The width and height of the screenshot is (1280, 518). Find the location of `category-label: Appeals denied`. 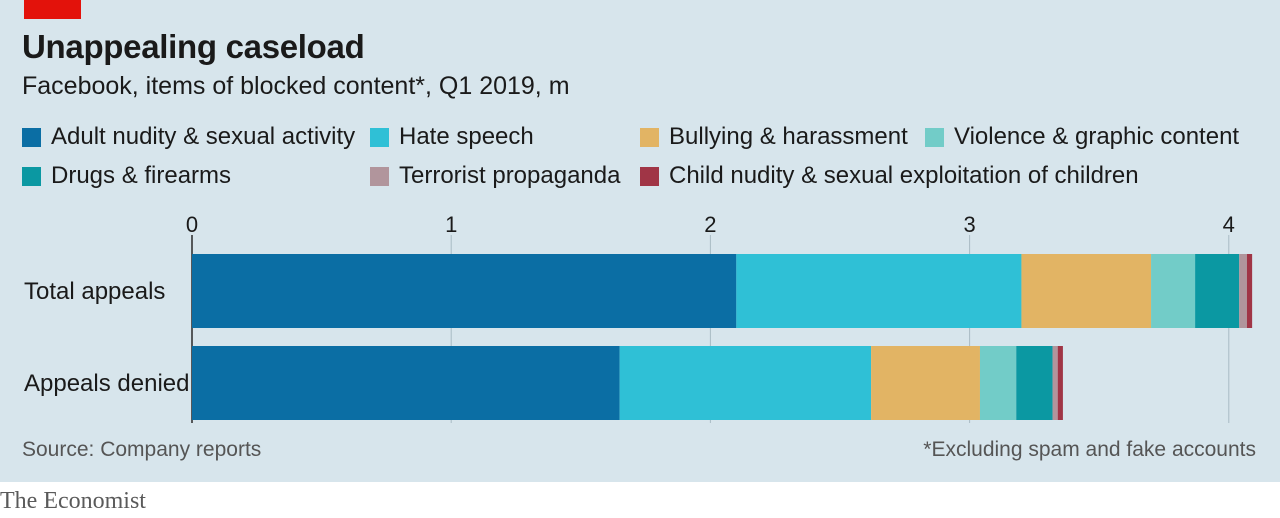

category-label: Appeals denied is located at coordinates (106, 383).